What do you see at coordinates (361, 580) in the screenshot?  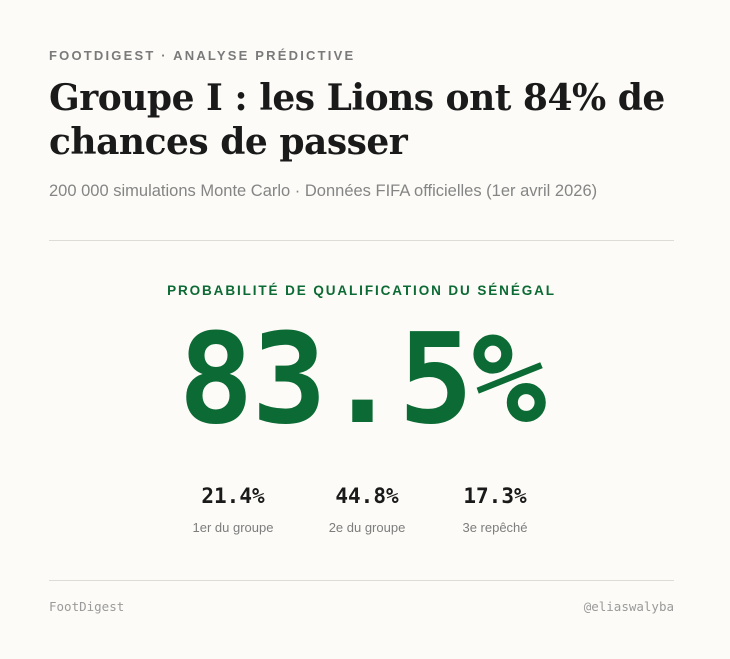 I see `bottom-divider` at bounding box center [361, 580].